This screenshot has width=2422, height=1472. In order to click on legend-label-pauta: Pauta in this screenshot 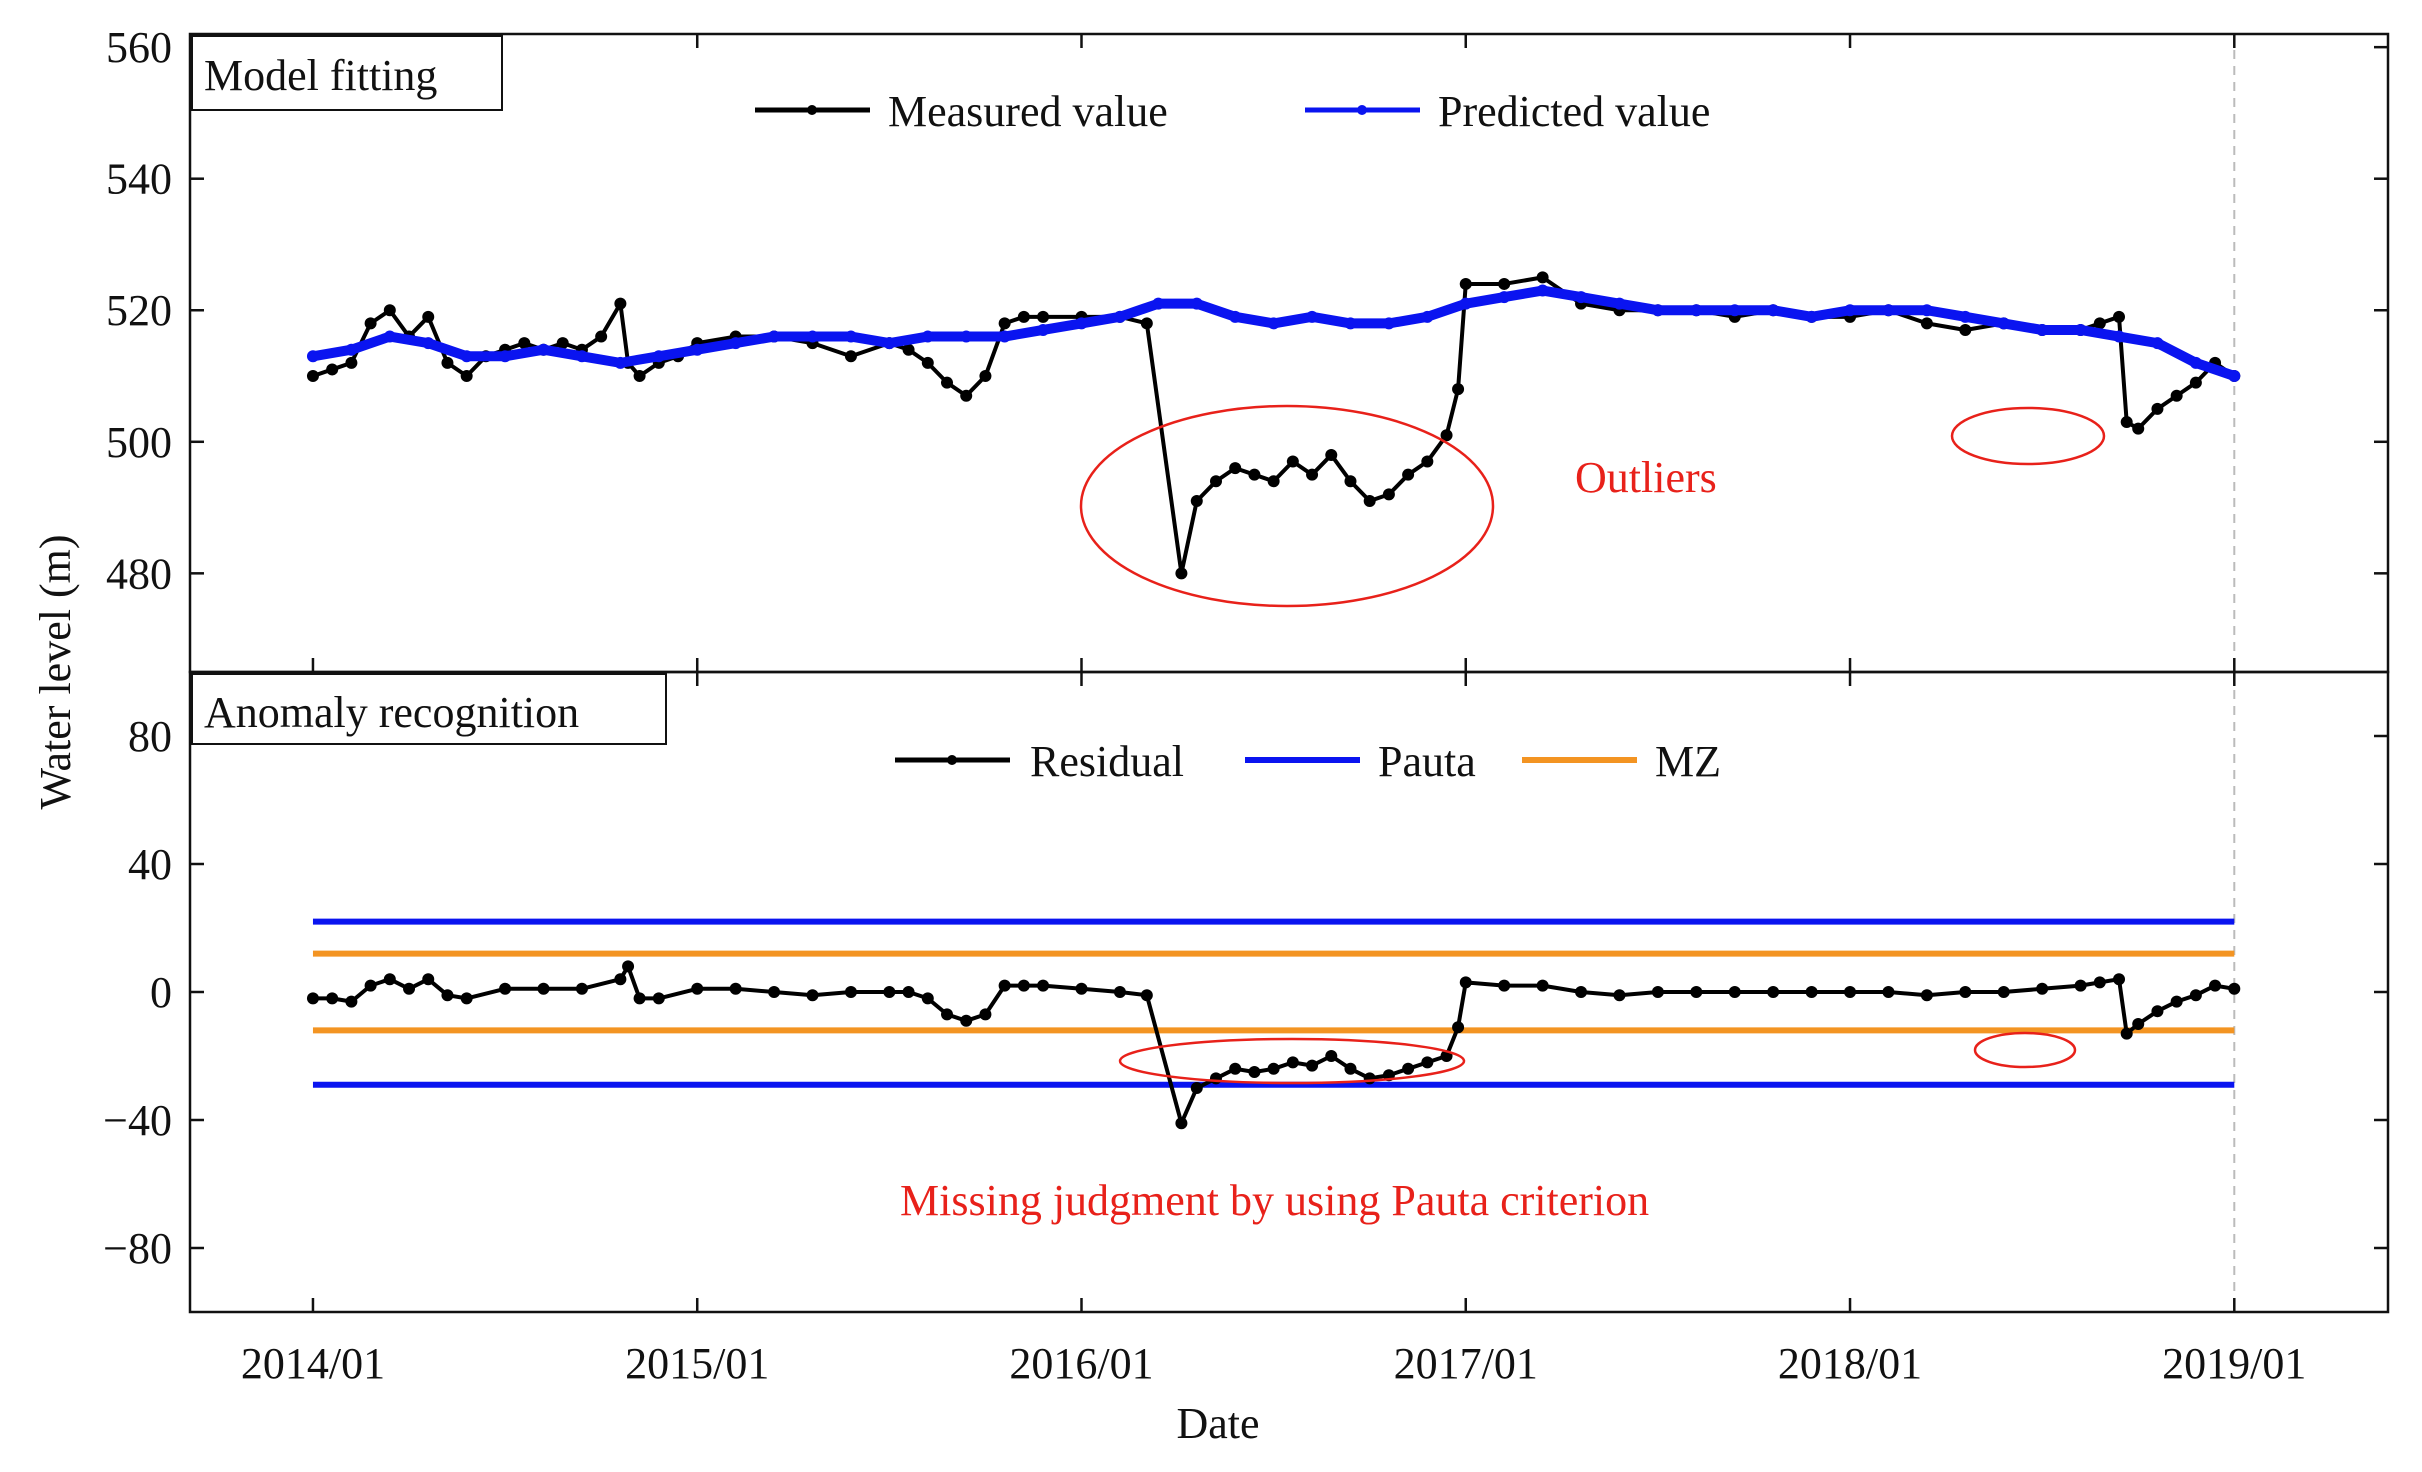, I will do `click(1427, 761)`.